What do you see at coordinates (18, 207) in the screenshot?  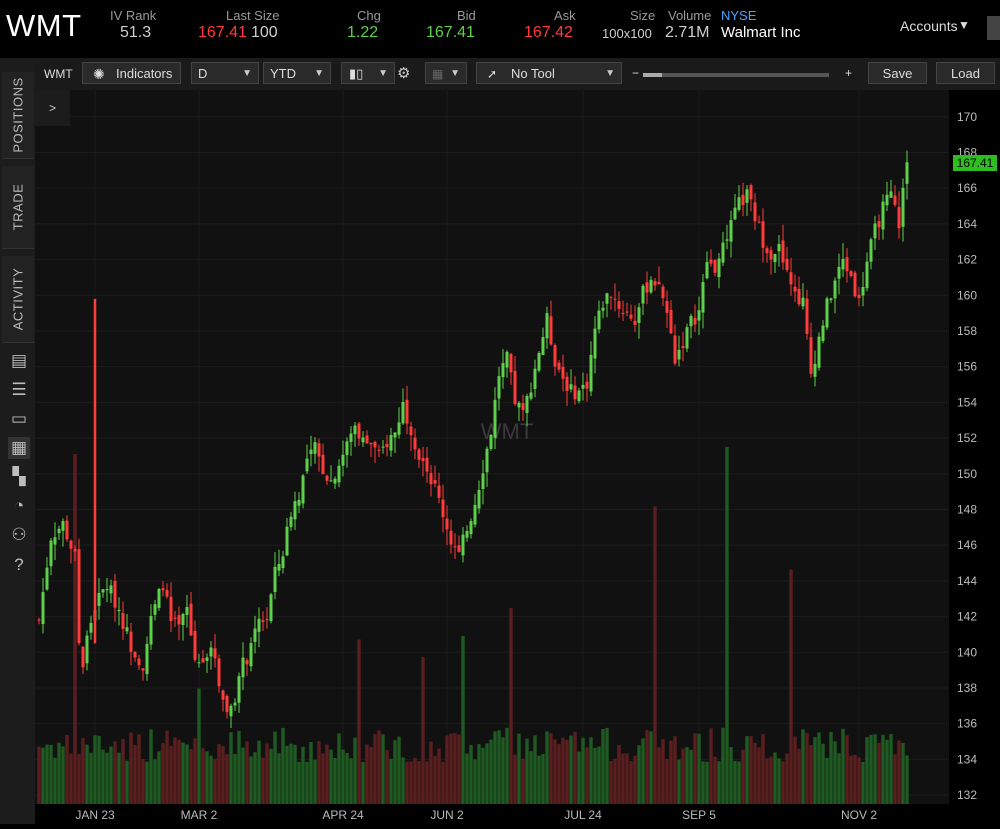 I see `tab-trade: TRADE` at bounding box center [18, 207].